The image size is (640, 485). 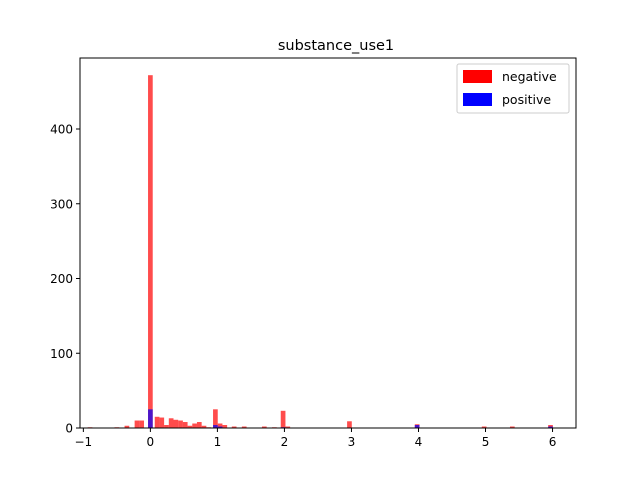 What do you see at coordinates (526, 99) in the screenshot?
I see `legend-label-positive: positive` at bounding box center [526, 99].